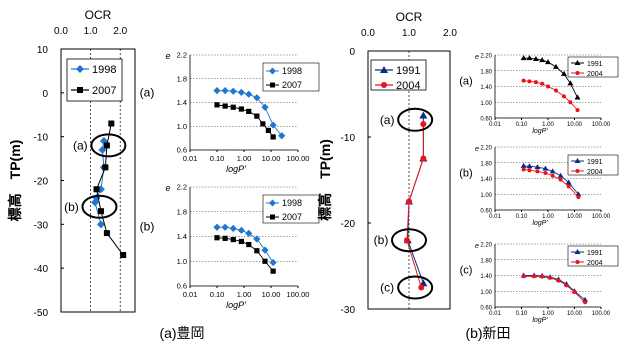  What do you see at coordinates (409, 33) in the screenshot?
I see `x-tick-label: 1.0` at bounding box center [409, 33].